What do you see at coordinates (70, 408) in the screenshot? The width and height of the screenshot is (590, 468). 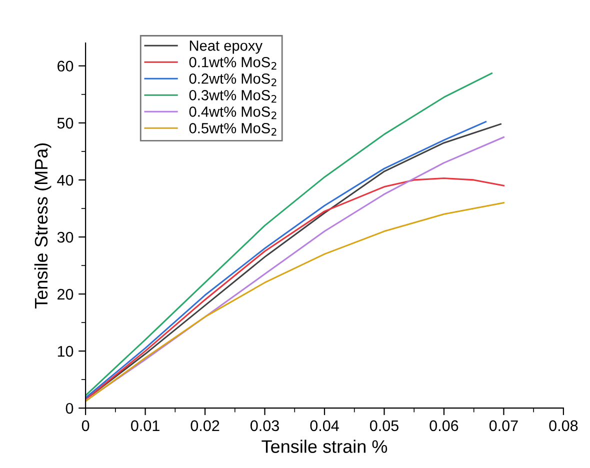 I see `y-tick-label: 0` at bounding box center [70, 408].